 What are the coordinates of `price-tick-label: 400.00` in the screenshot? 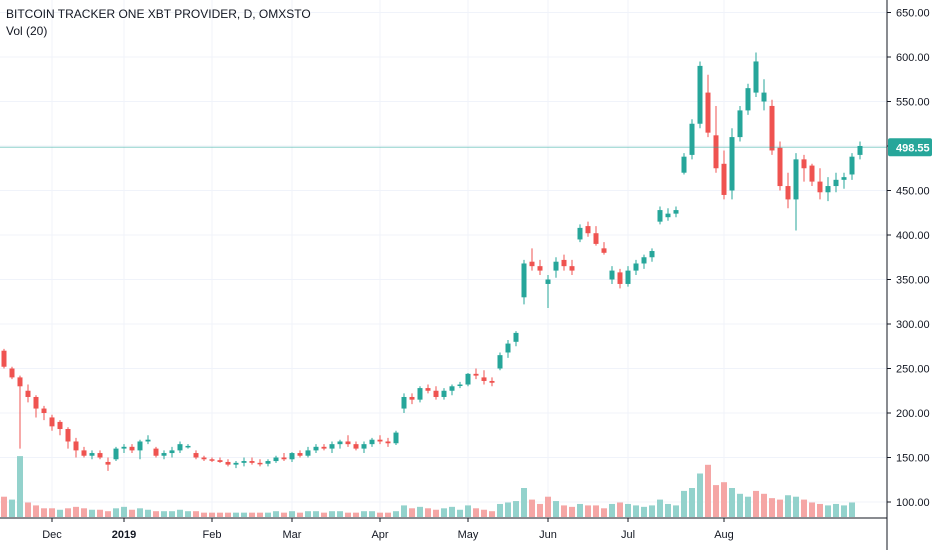 It's located at (913, 236).